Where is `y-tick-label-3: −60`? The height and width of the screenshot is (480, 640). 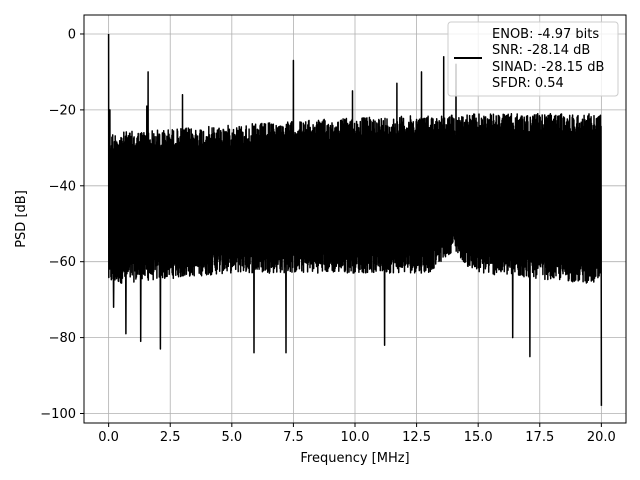 y-tick-label-3: −60 is located at coordinates (62, 262).